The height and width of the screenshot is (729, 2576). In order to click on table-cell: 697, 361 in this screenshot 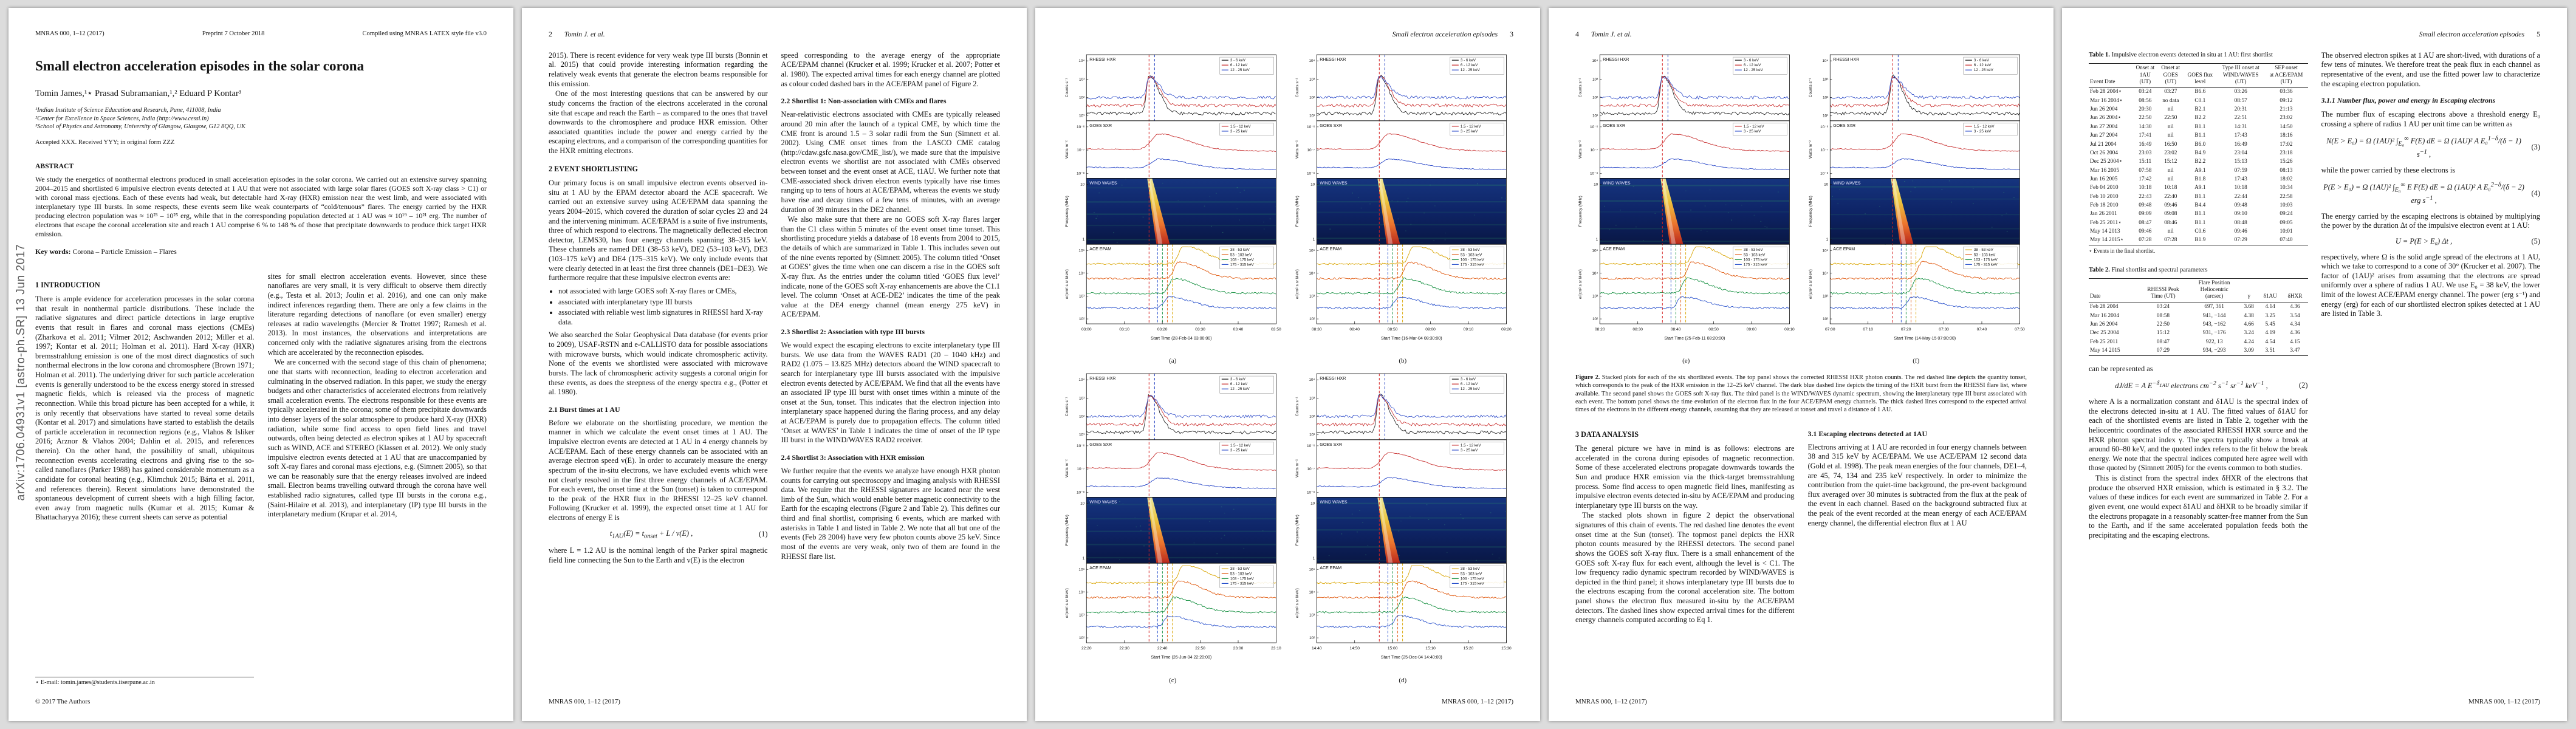, I will do `click(2214, 307)`.